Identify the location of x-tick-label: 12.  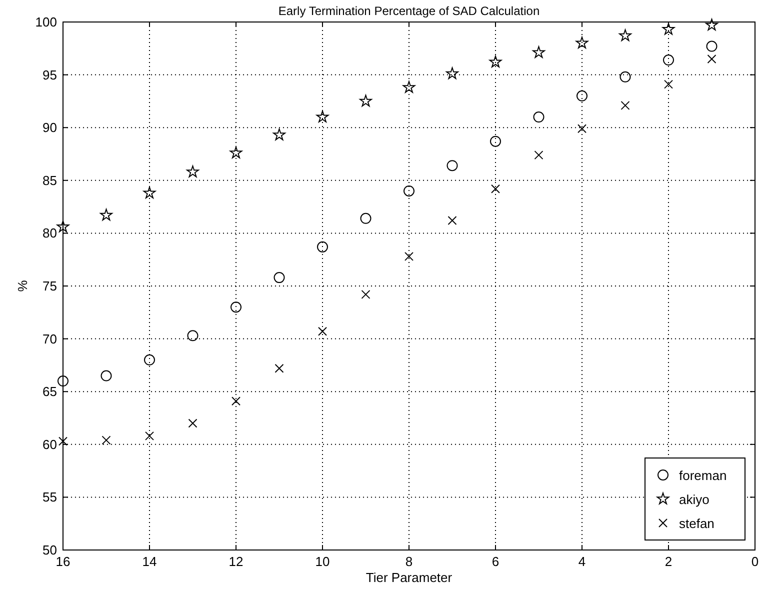
(236, 561).